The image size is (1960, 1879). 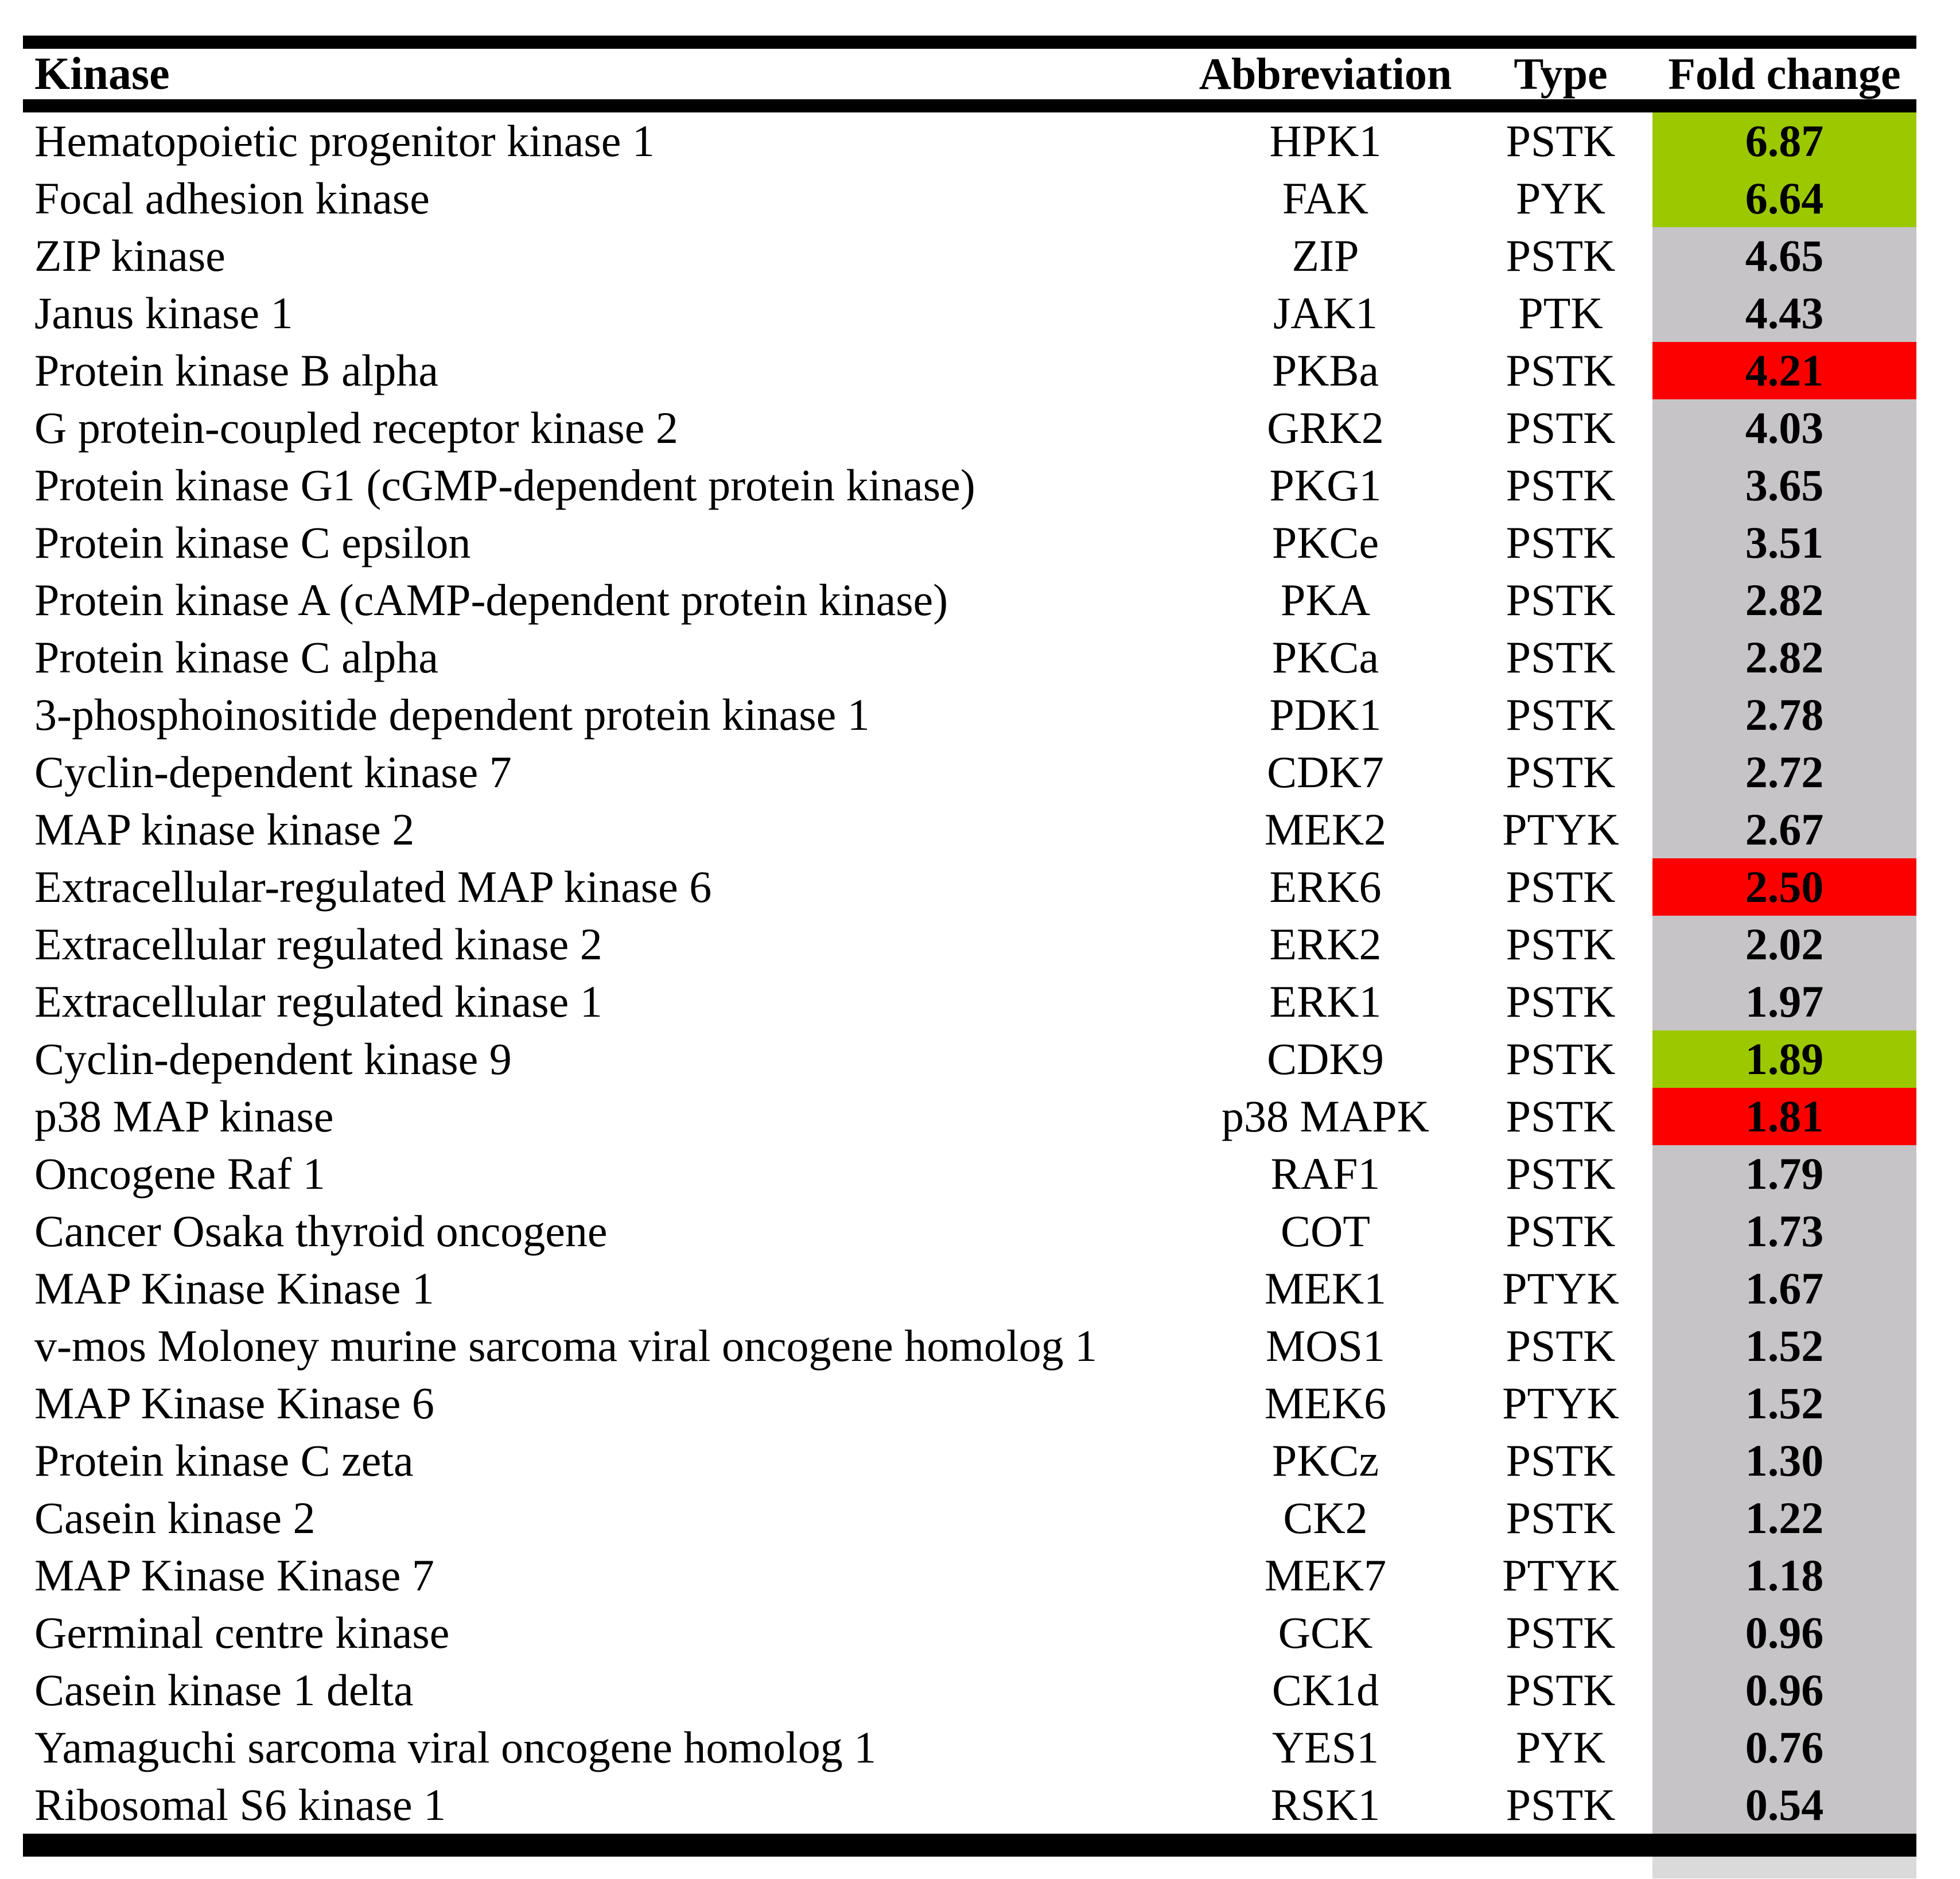 I want to click on abbreviation-cell: ERK2, so click(x=1325, y=944).